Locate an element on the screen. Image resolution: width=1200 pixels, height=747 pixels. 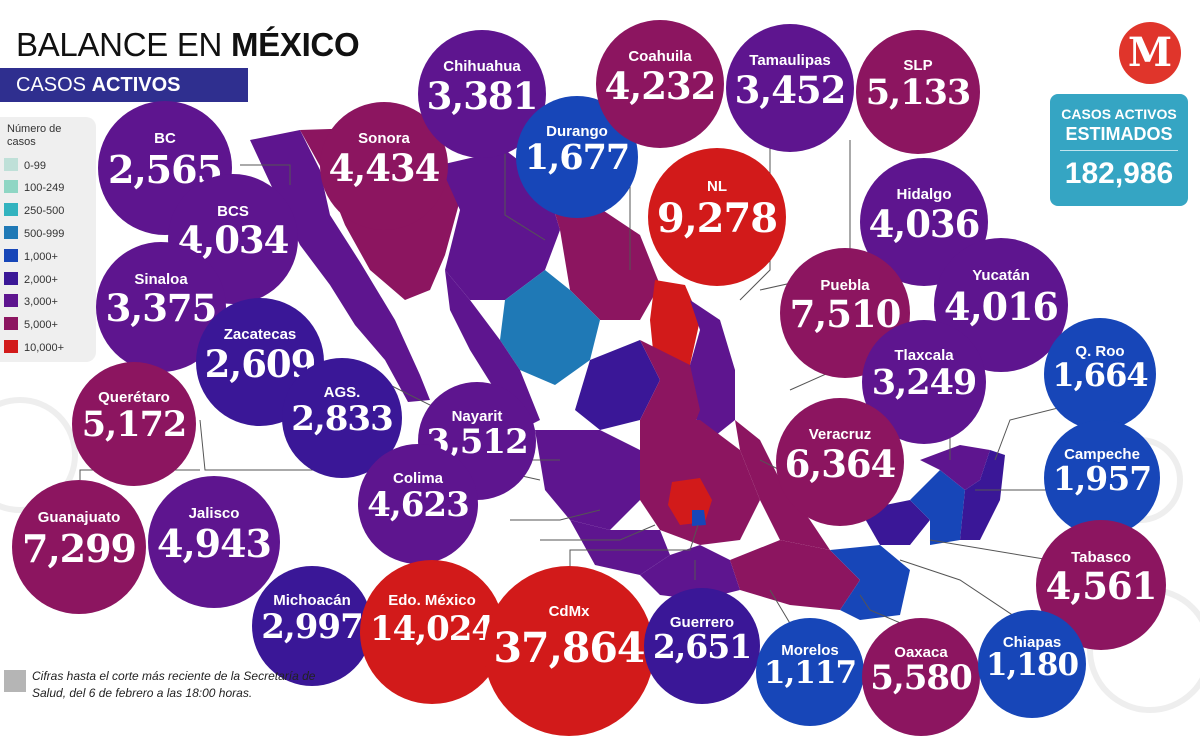
map-jalisco is located at coordinates (587, 480).